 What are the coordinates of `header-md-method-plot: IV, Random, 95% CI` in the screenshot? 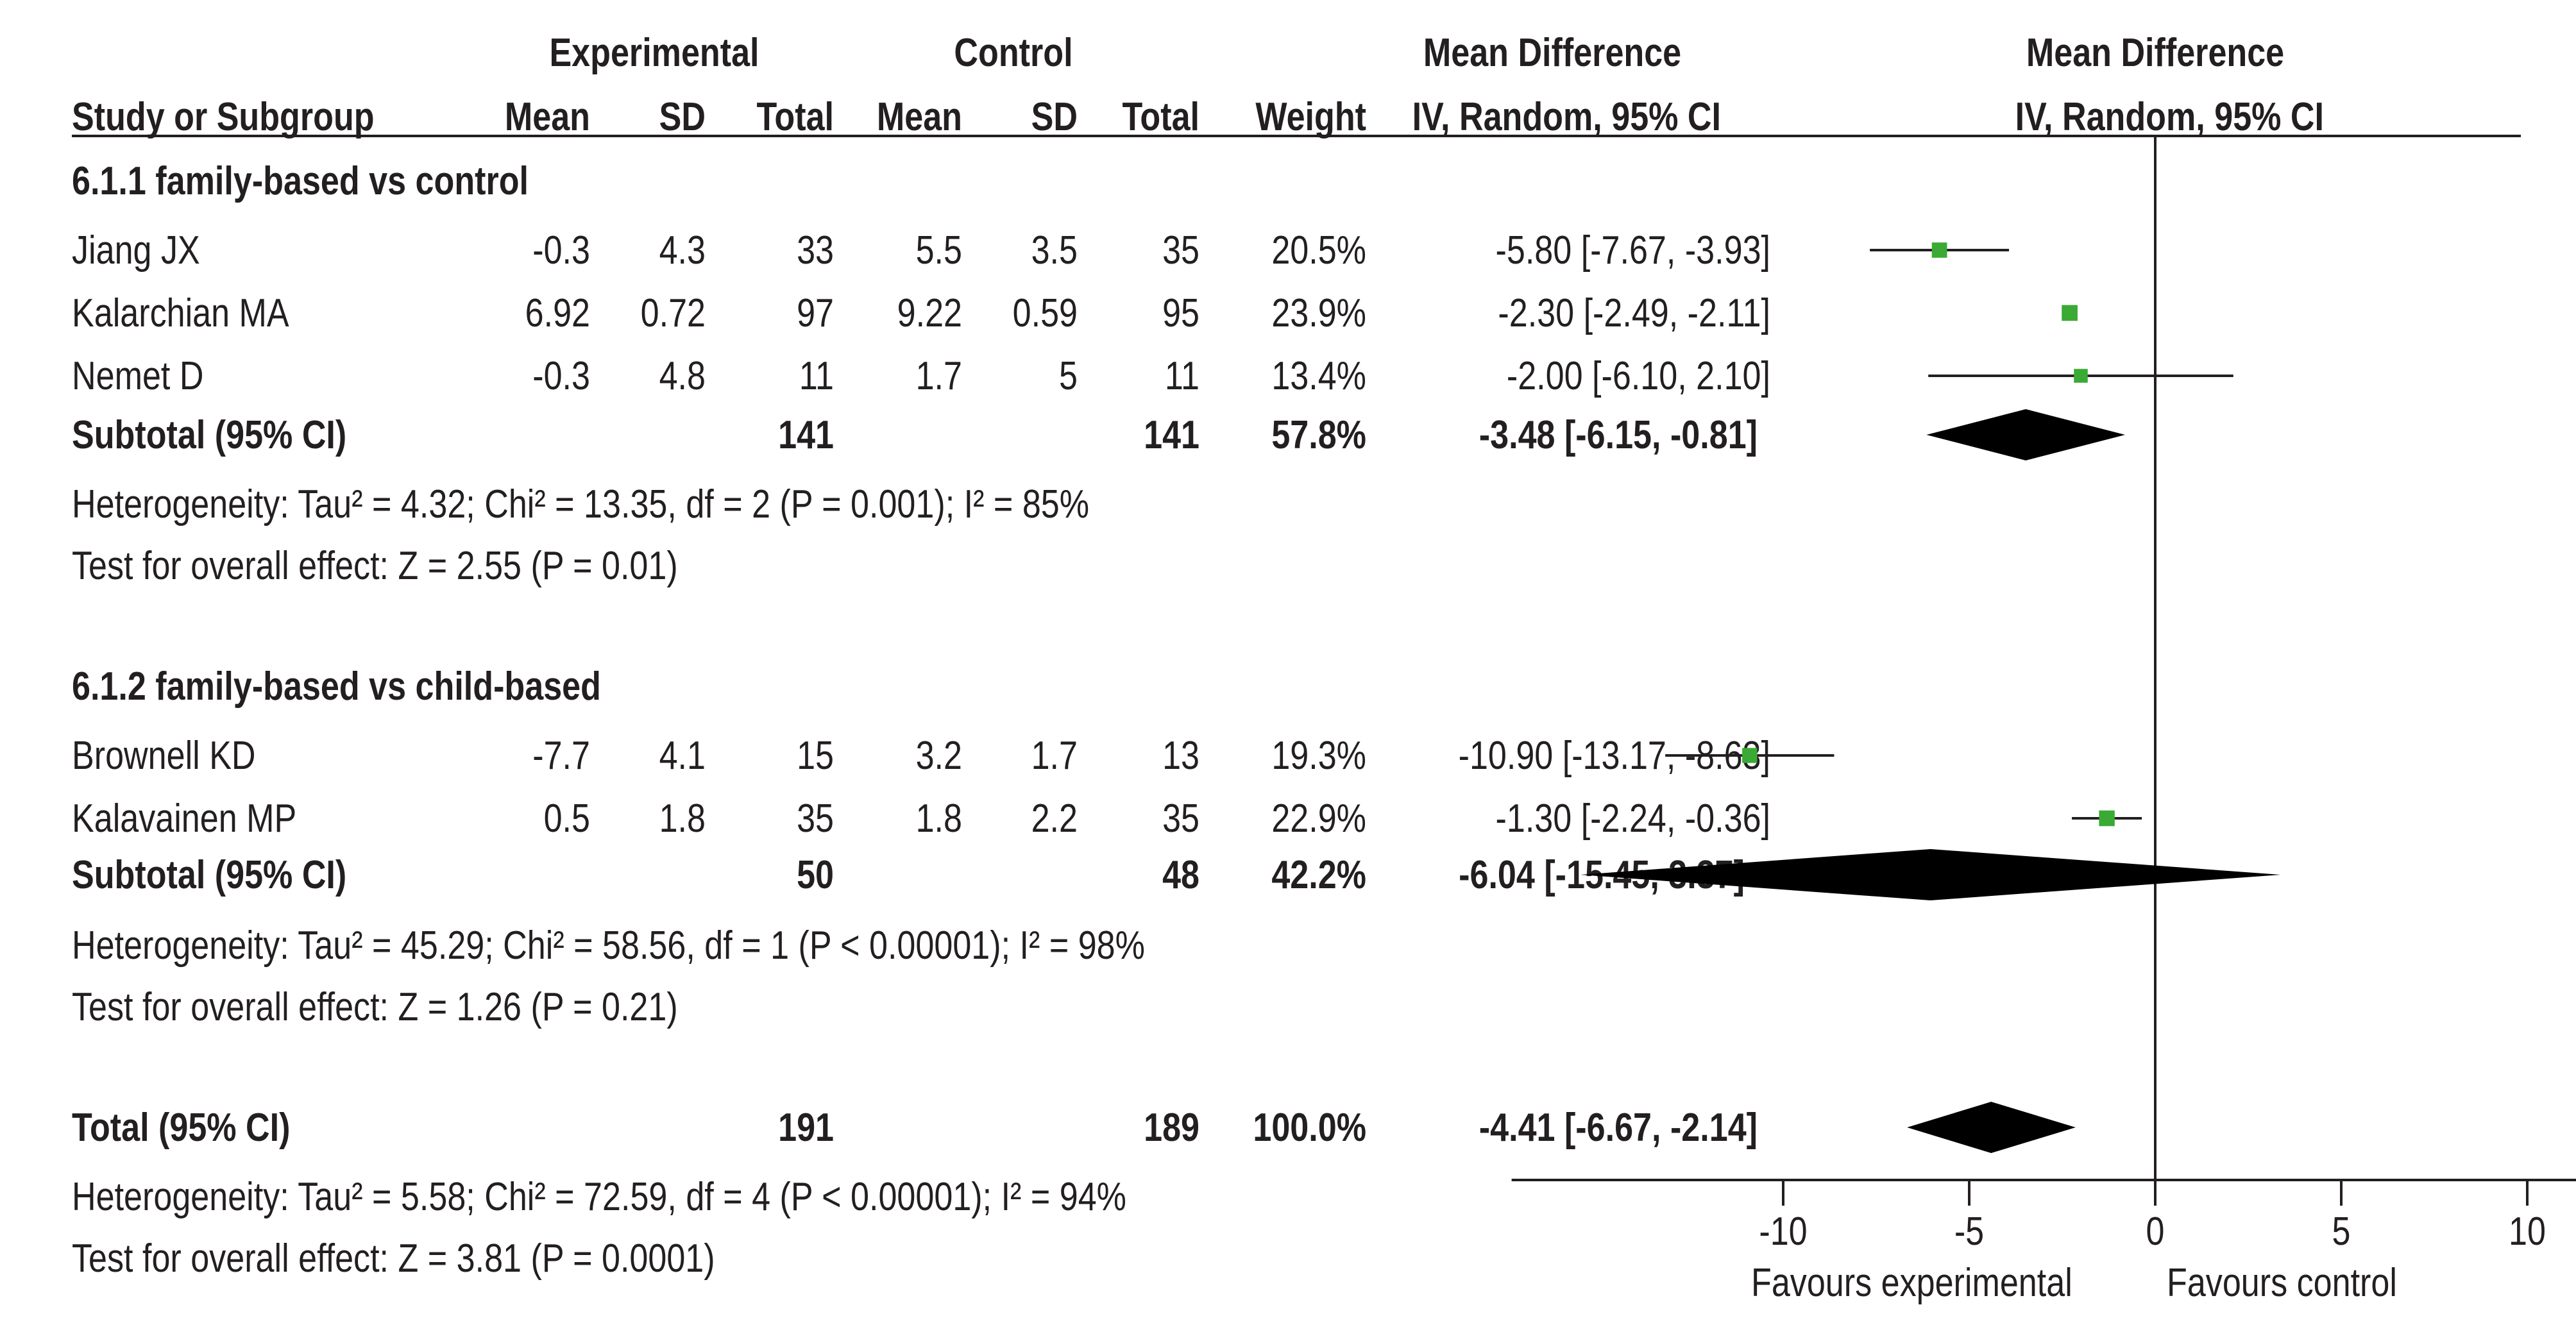 It's located at (2170, 117).